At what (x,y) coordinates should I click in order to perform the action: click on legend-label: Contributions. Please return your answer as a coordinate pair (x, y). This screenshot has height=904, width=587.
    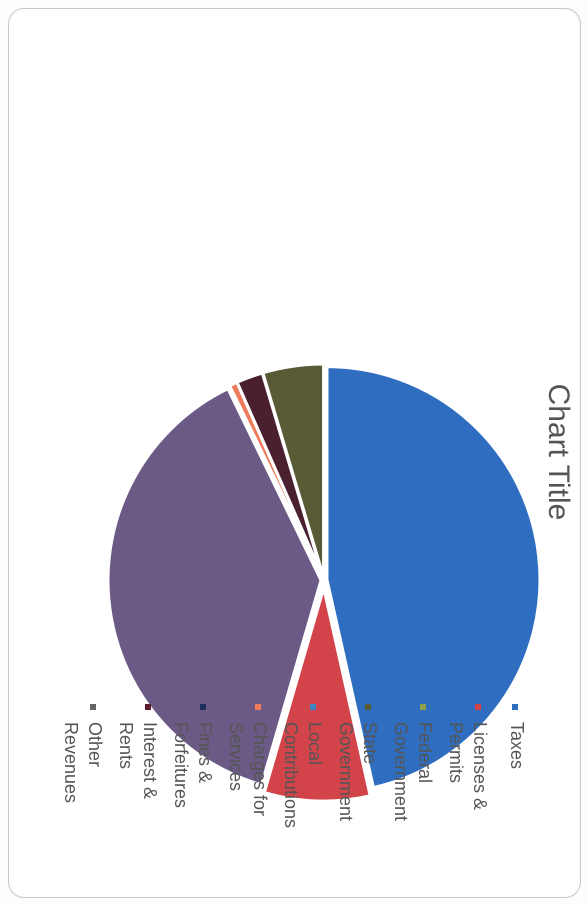
    Looking at the image, I should click on (291, 775).